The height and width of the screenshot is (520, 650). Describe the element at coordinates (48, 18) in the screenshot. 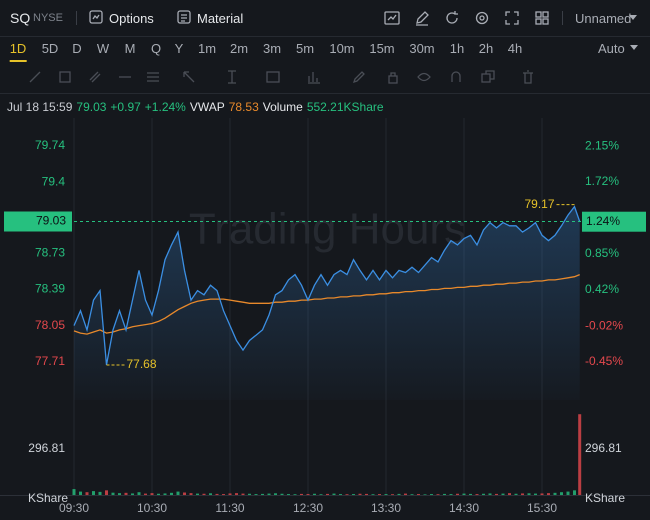

I see `exchange: NYSE` at that location.